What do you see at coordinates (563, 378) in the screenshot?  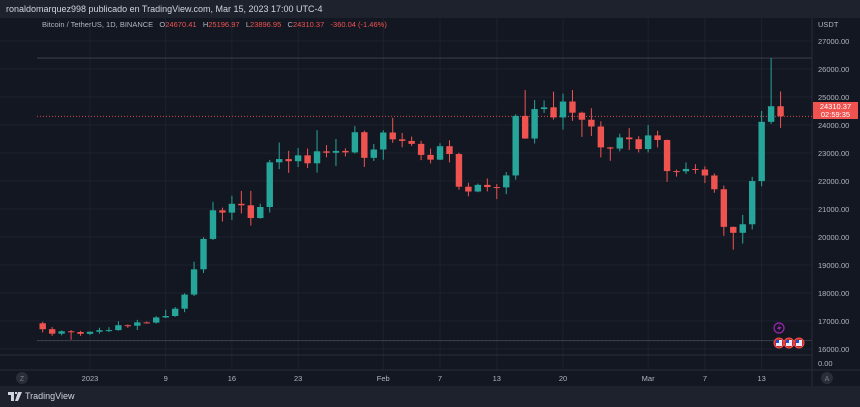 I see `x-tick-label: 20` at bounding box center [563, 378].